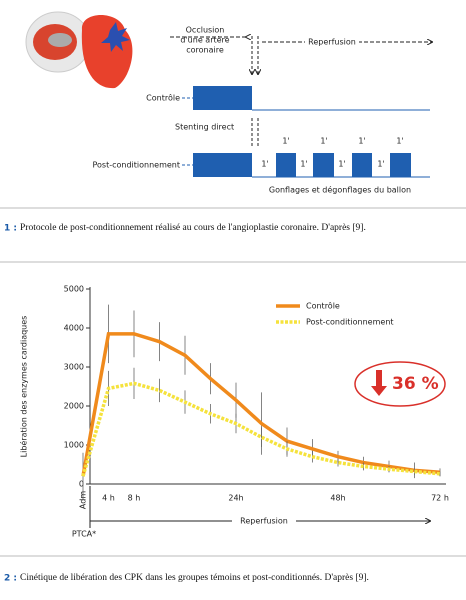 The width and height of the screenshot is (466, 600). What do you see at coordinates (379, 383) in the screenshot?
I see `annotation-arrow` at bounding box center [379, 383].